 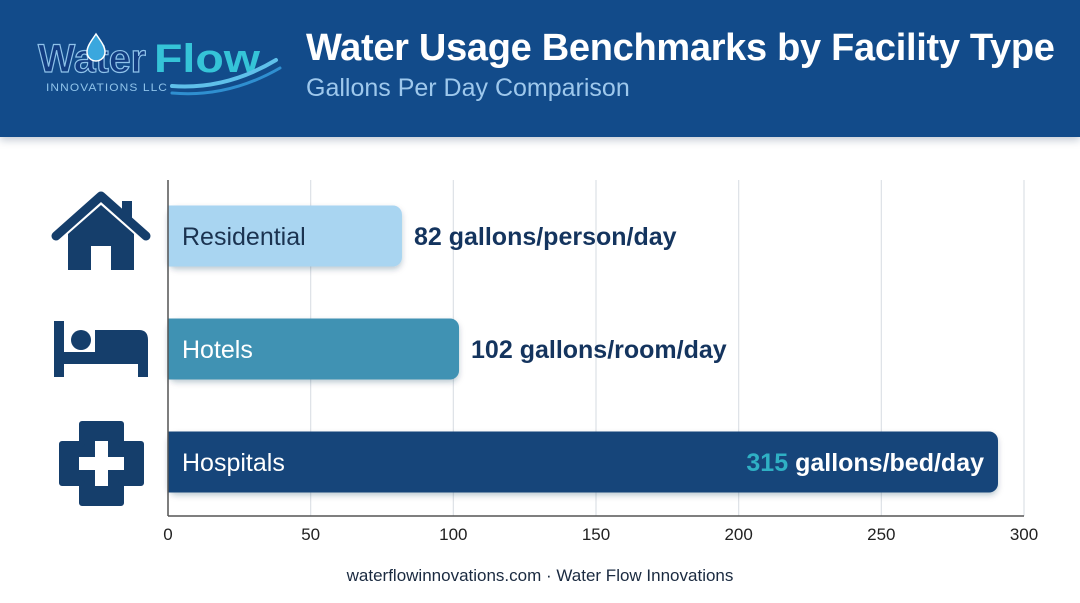 What do you see at coordinates (596, 534) in the screenshot?
I see `x-tick-label: 150` at bounding box center [596, 534].